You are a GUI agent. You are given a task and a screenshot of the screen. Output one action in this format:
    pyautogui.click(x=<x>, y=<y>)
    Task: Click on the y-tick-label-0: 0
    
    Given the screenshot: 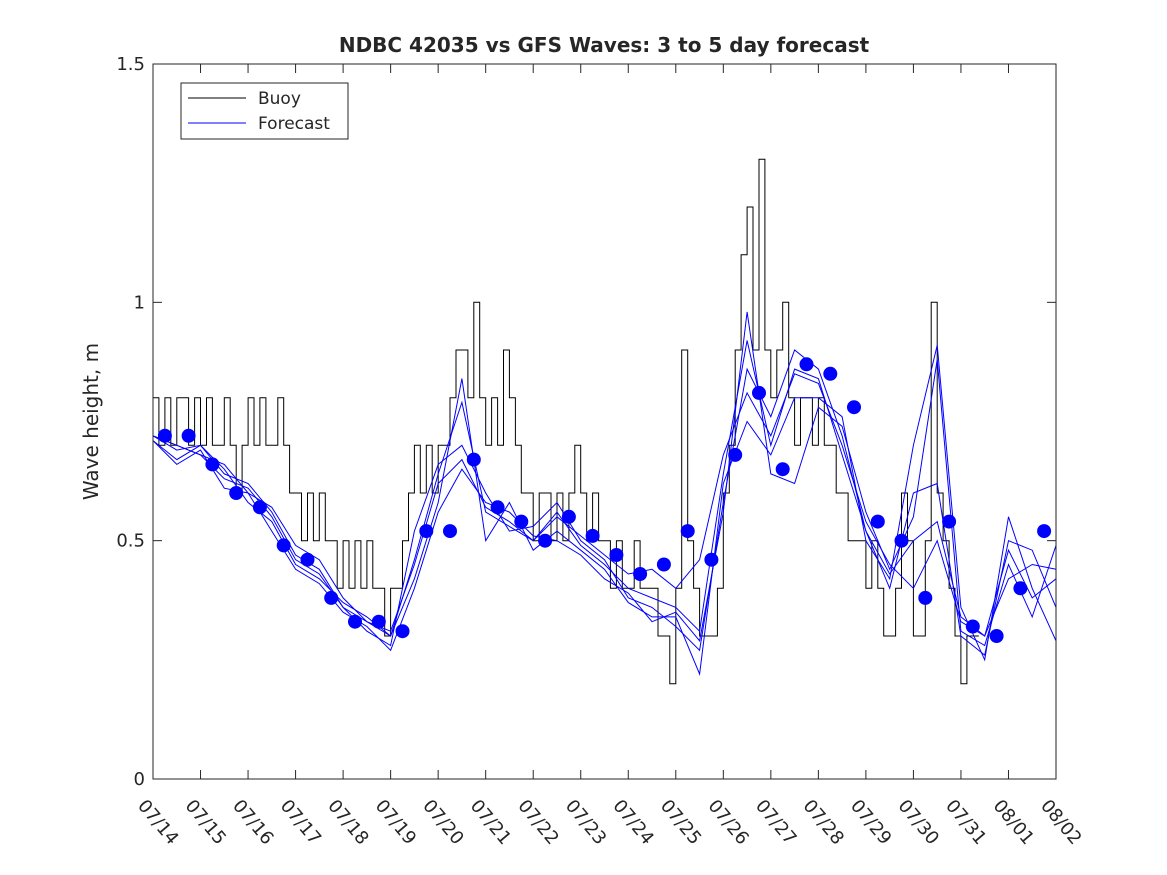 What is the action you would take?
    pyautogui.click(x=139, y=779)
    